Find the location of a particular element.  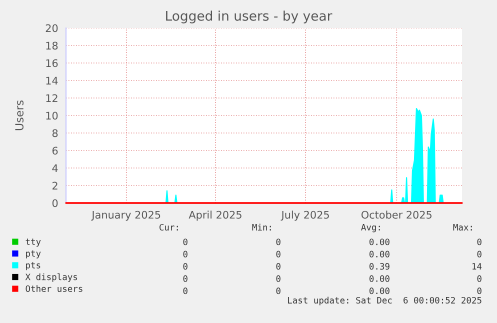

text: Cur: is located at coordinates (169, 227).